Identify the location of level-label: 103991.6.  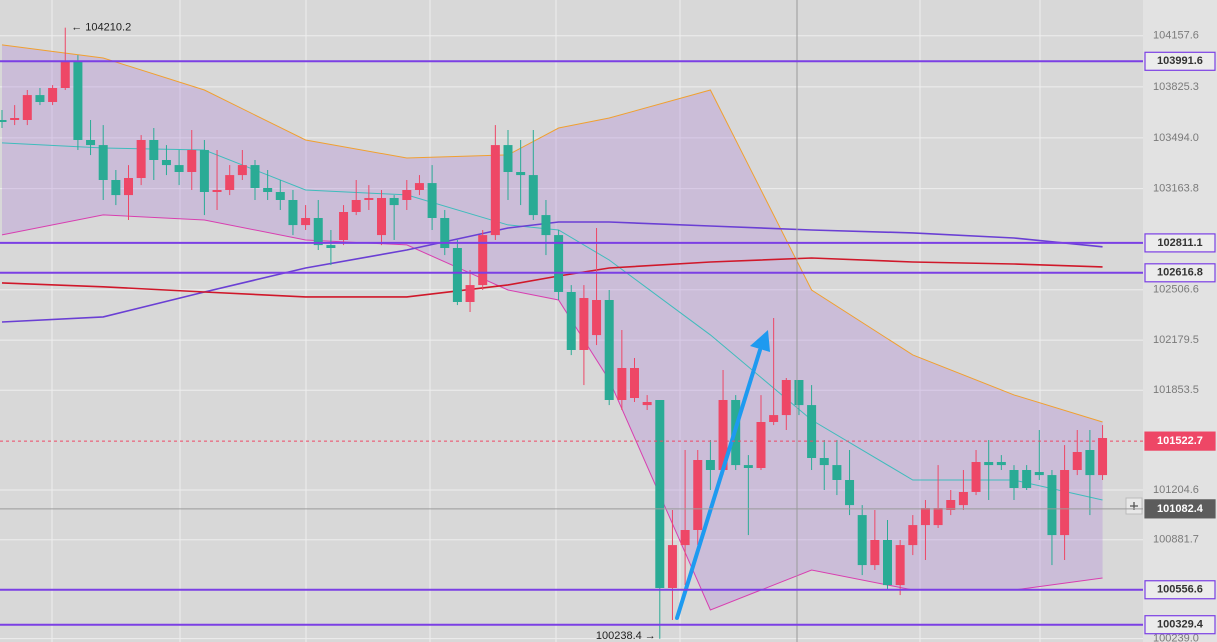
(1180, 61).